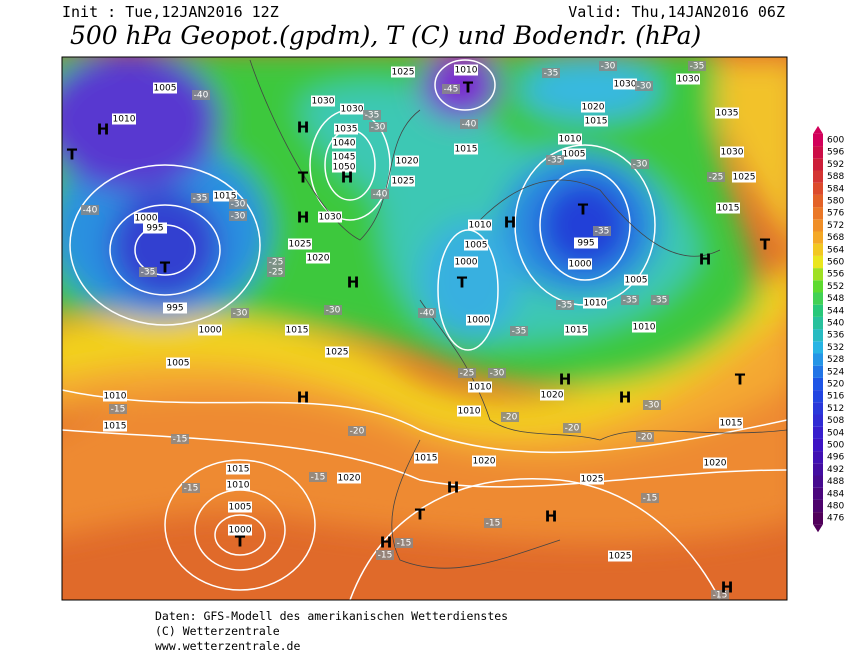  What do you see at coordinates (835, 189) in the screenshot?
I see `colorbar-label: 584` at bounding box center [835, 189].